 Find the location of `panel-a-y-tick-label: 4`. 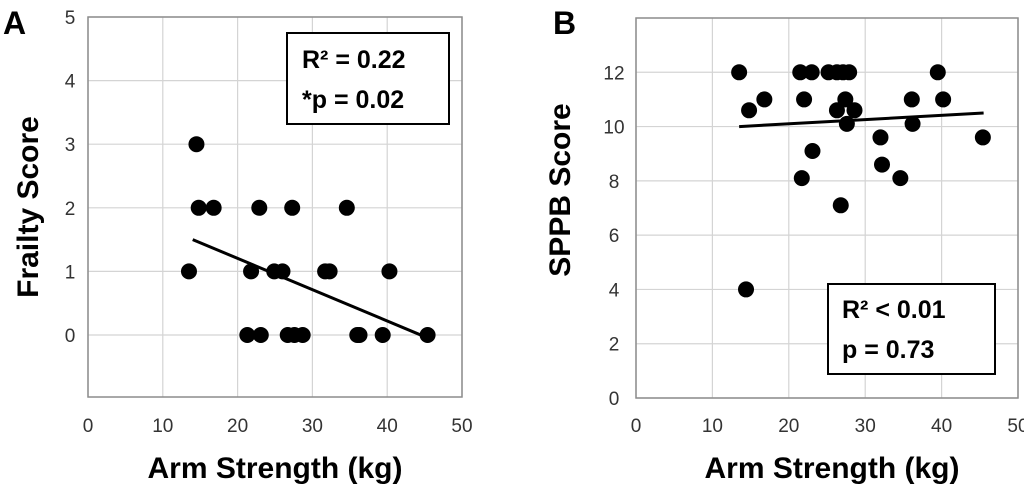

panel-a-y-tick-label: 4 is located at coordinates (70, 82).